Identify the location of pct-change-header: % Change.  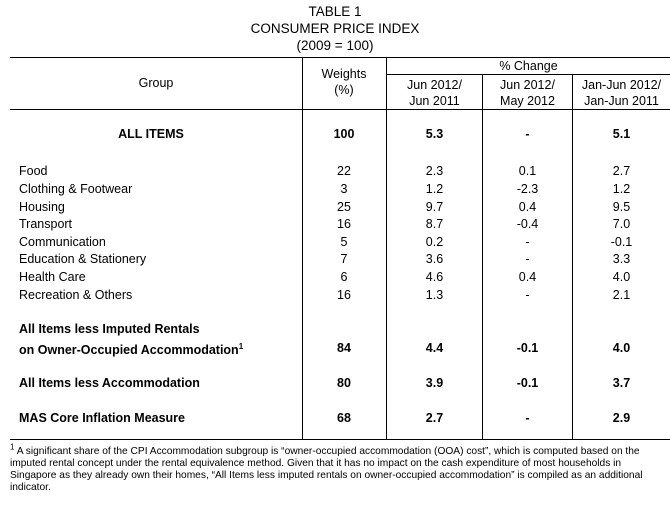
(528, 66).